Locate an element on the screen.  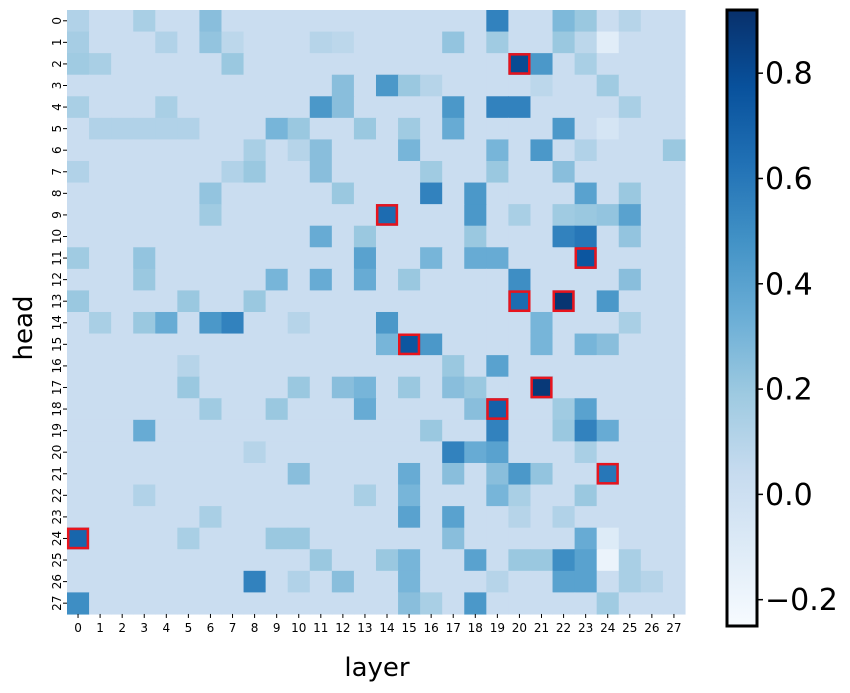
x-tick-label: 4 is located at coordinates (166, 628).